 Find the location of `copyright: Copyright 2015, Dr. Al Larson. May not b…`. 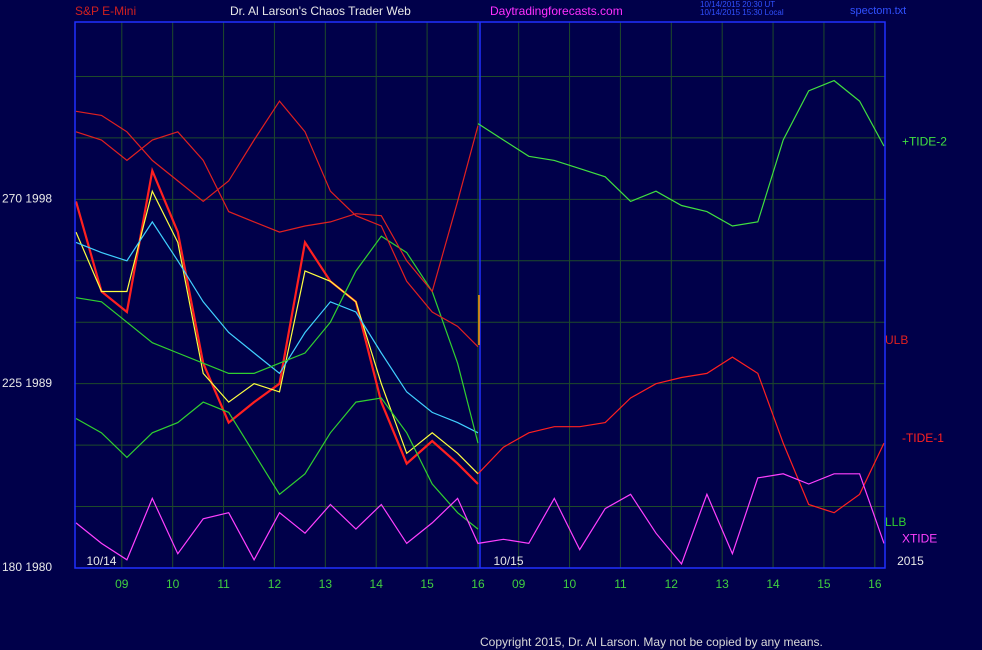

copyright: Copyright 2015, Dr. Al Larson. May not b… is located at coordinates (651, 642).